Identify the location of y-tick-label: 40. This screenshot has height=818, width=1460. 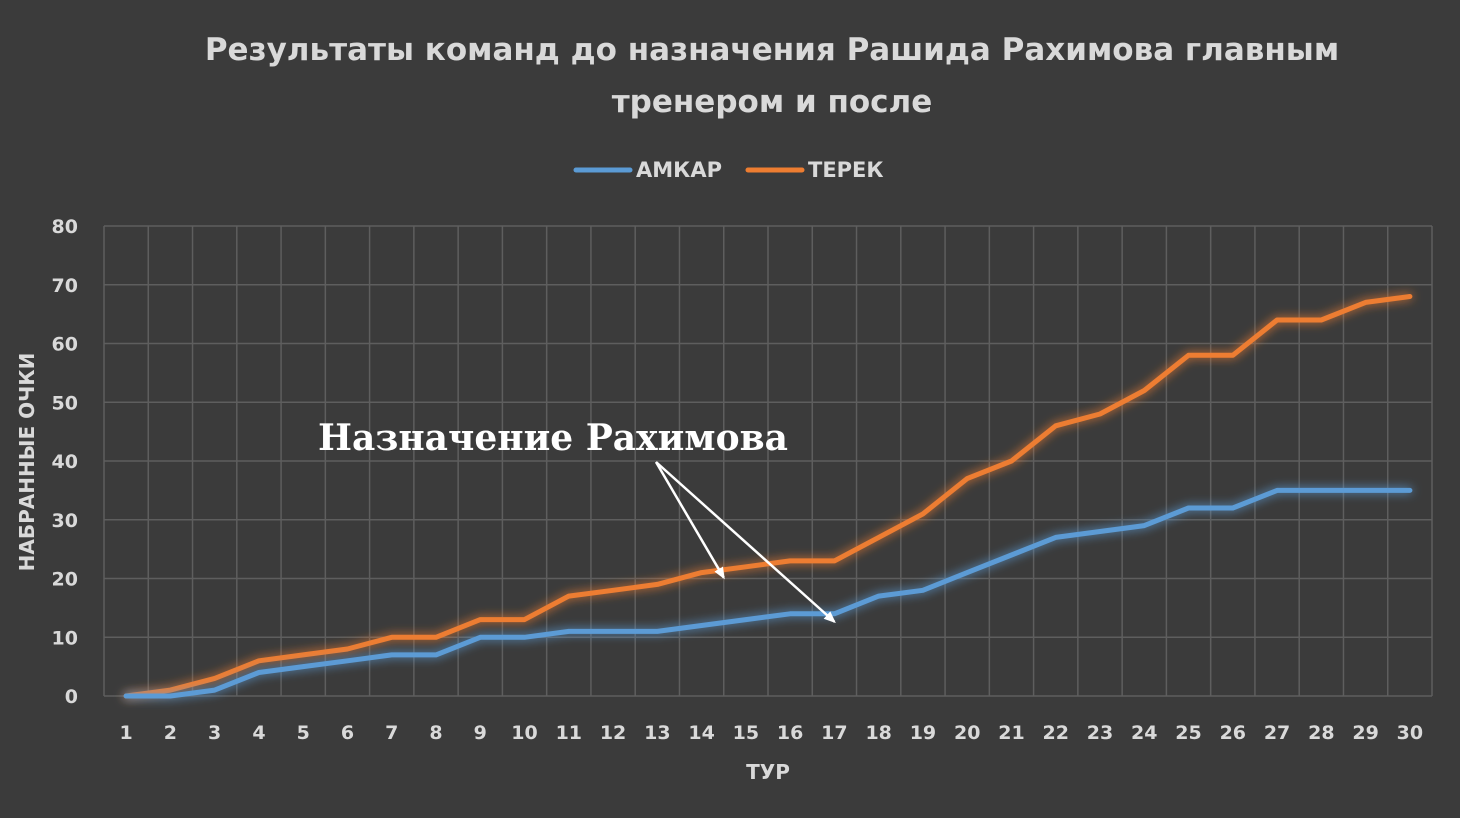
(65, 462).